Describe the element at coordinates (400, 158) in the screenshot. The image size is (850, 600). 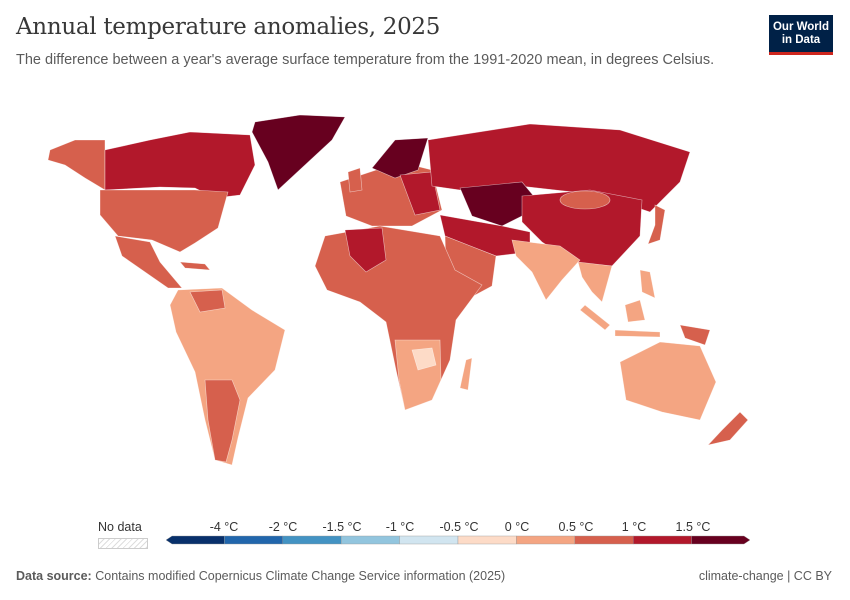
I see `region-scandinavia` at that location.